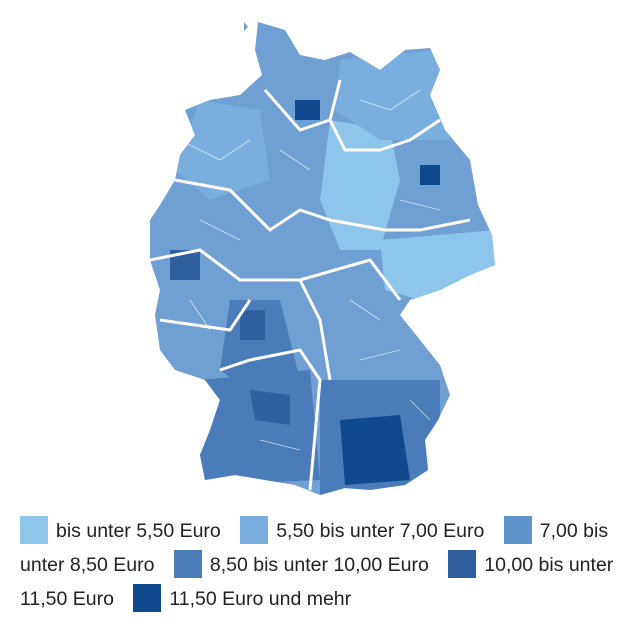 Image resolution: width=640 pixels, height=640 pixels. I want to click on legend-label: 10,00 bis unter 11,50 Euro, so click(317, 582).